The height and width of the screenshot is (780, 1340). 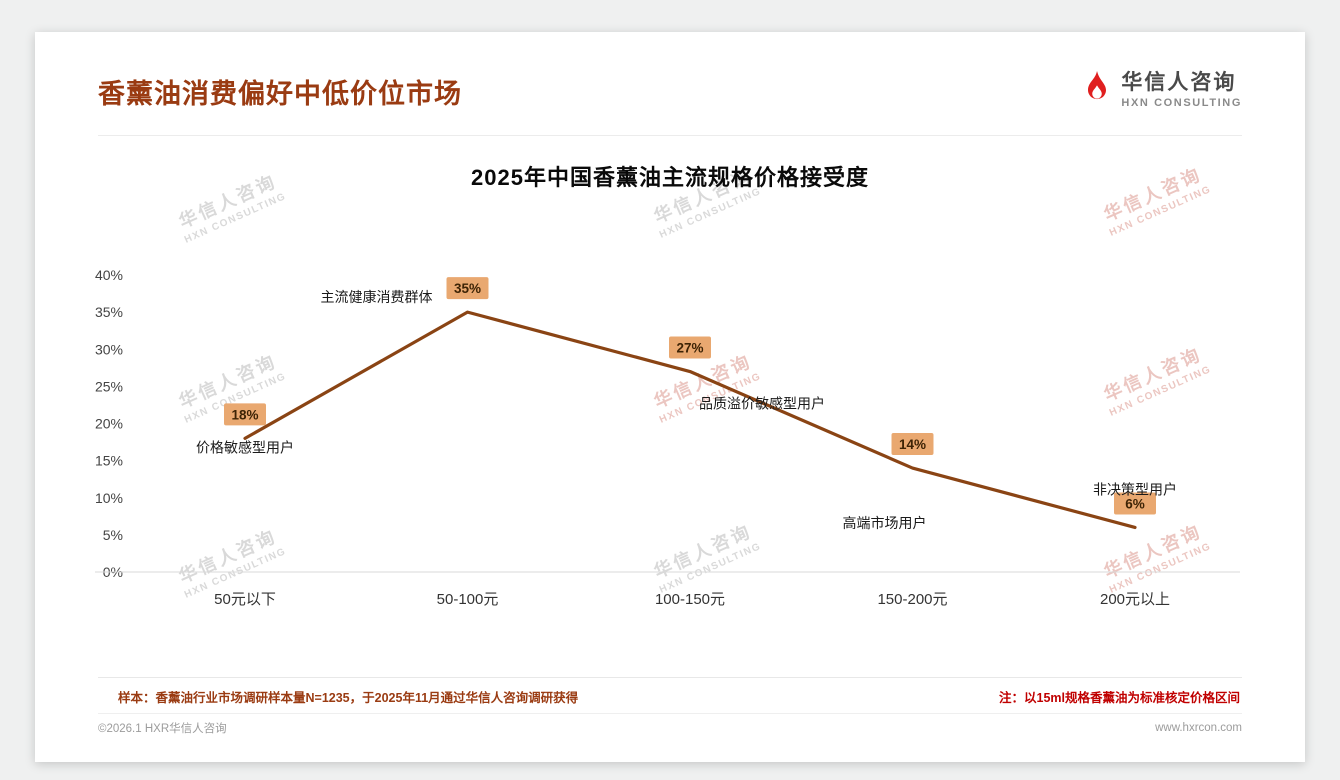 What do you see at coordinates (245, 599) in the screenshot?
I see `x-axis-label: 50元以下` at bounding box center [245, 599].